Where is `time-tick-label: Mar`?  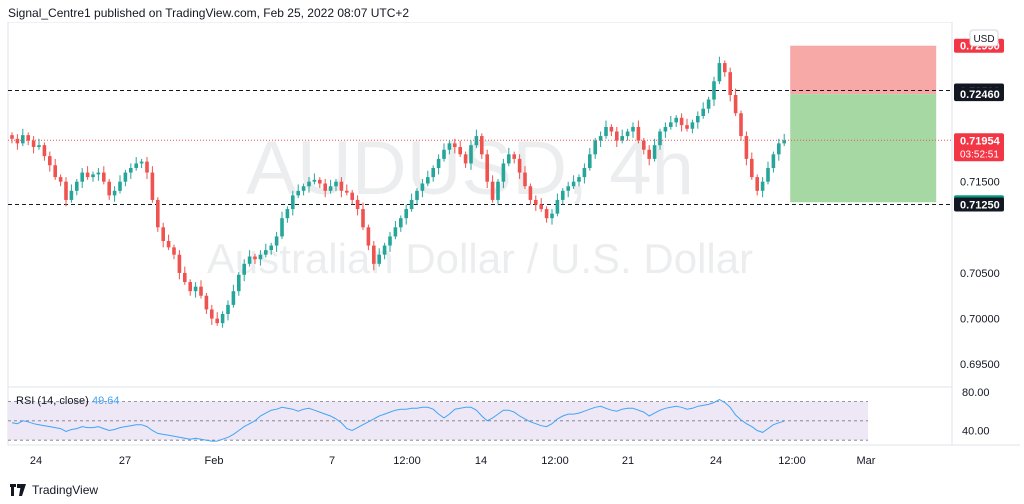 time-tick-label: Mar is located at coordinates (866, 461).